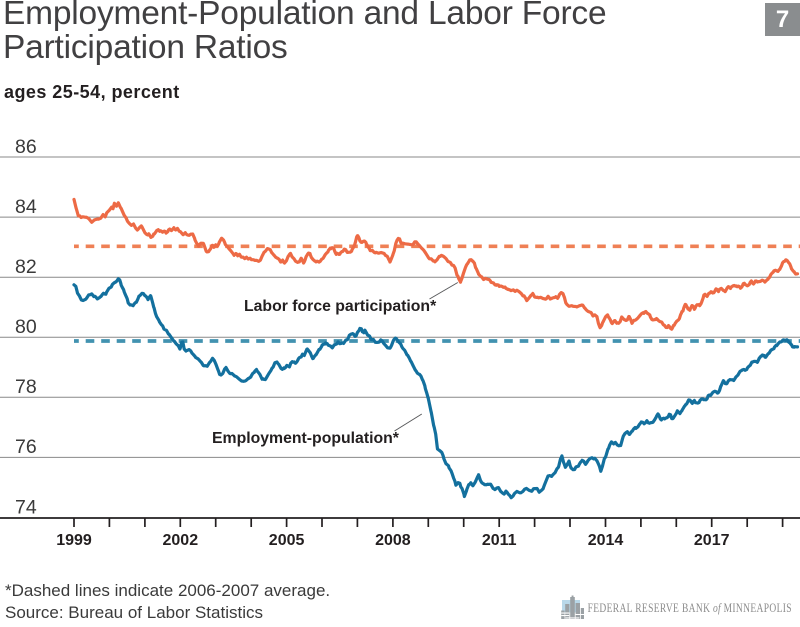 The height and width of the screenshot is (627, 800). Describe the element at coordinates (26, 147) in the screenshot. I see `svg-text: 86` at that location.